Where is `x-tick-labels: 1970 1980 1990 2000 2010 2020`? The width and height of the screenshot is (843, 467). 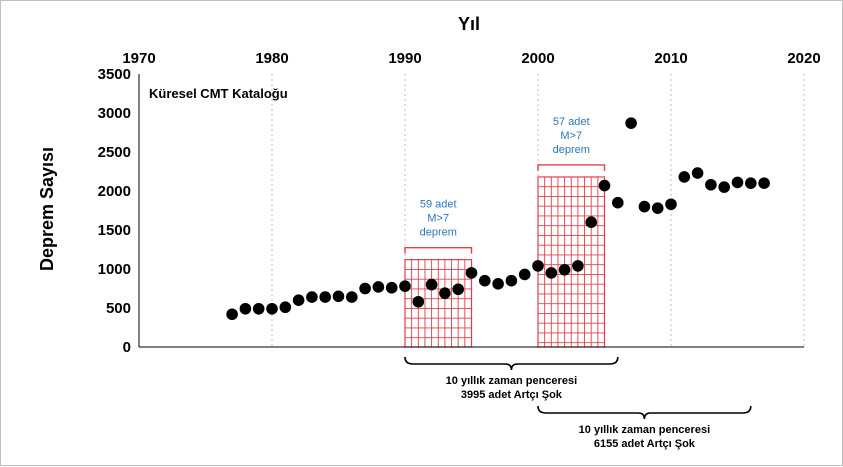
x-tick-labels: 1970 1980 1990 2000 2010 2020 is located at coordinates (471, 58).